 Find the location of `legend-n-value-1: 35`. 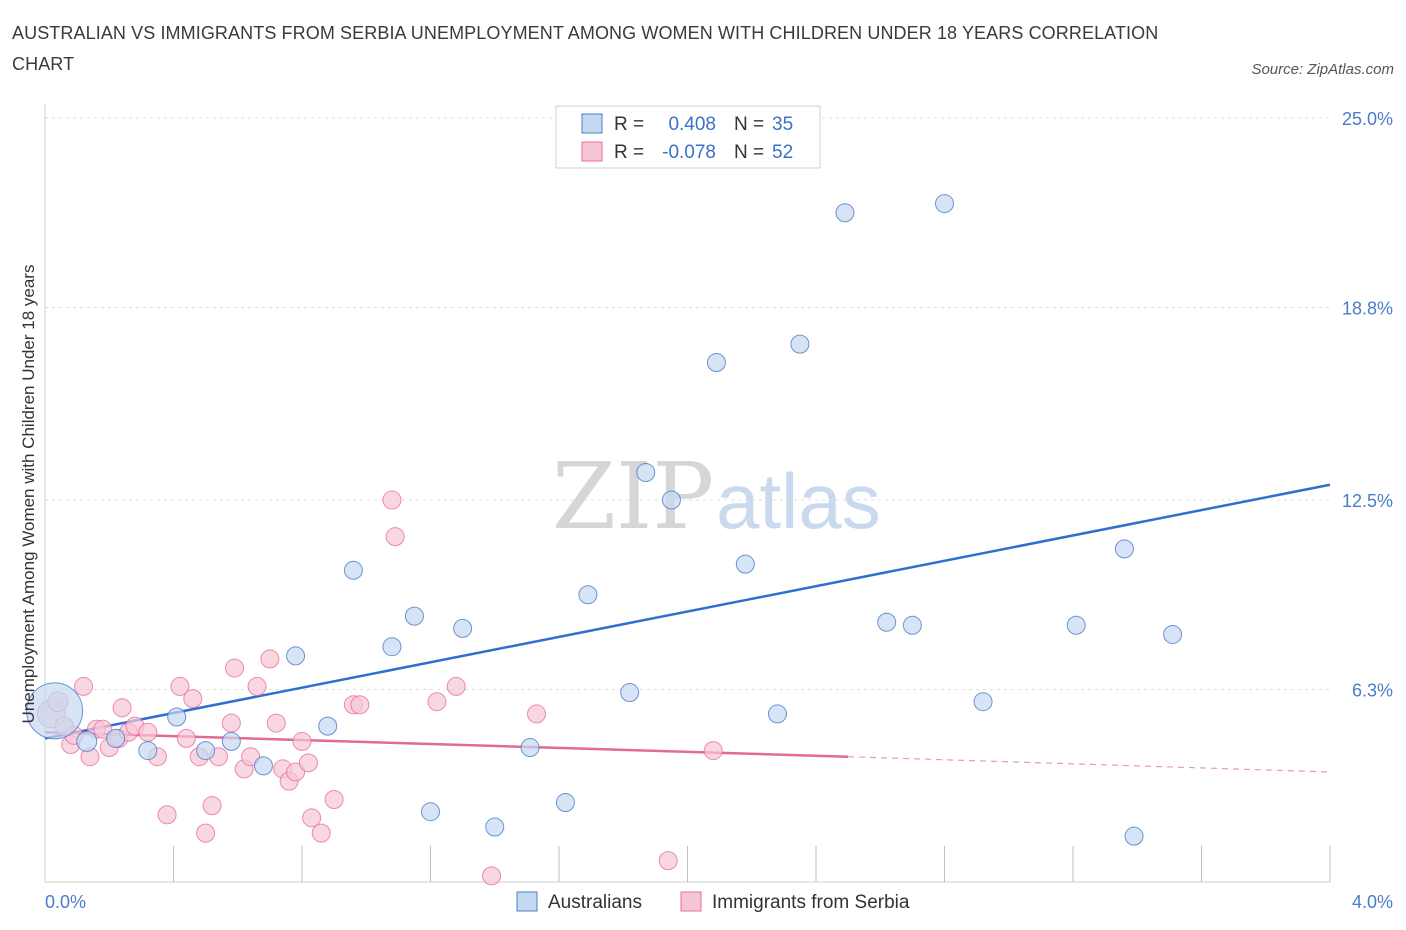

legend-n-value-1: 35 is located at coordinates (782, 124).